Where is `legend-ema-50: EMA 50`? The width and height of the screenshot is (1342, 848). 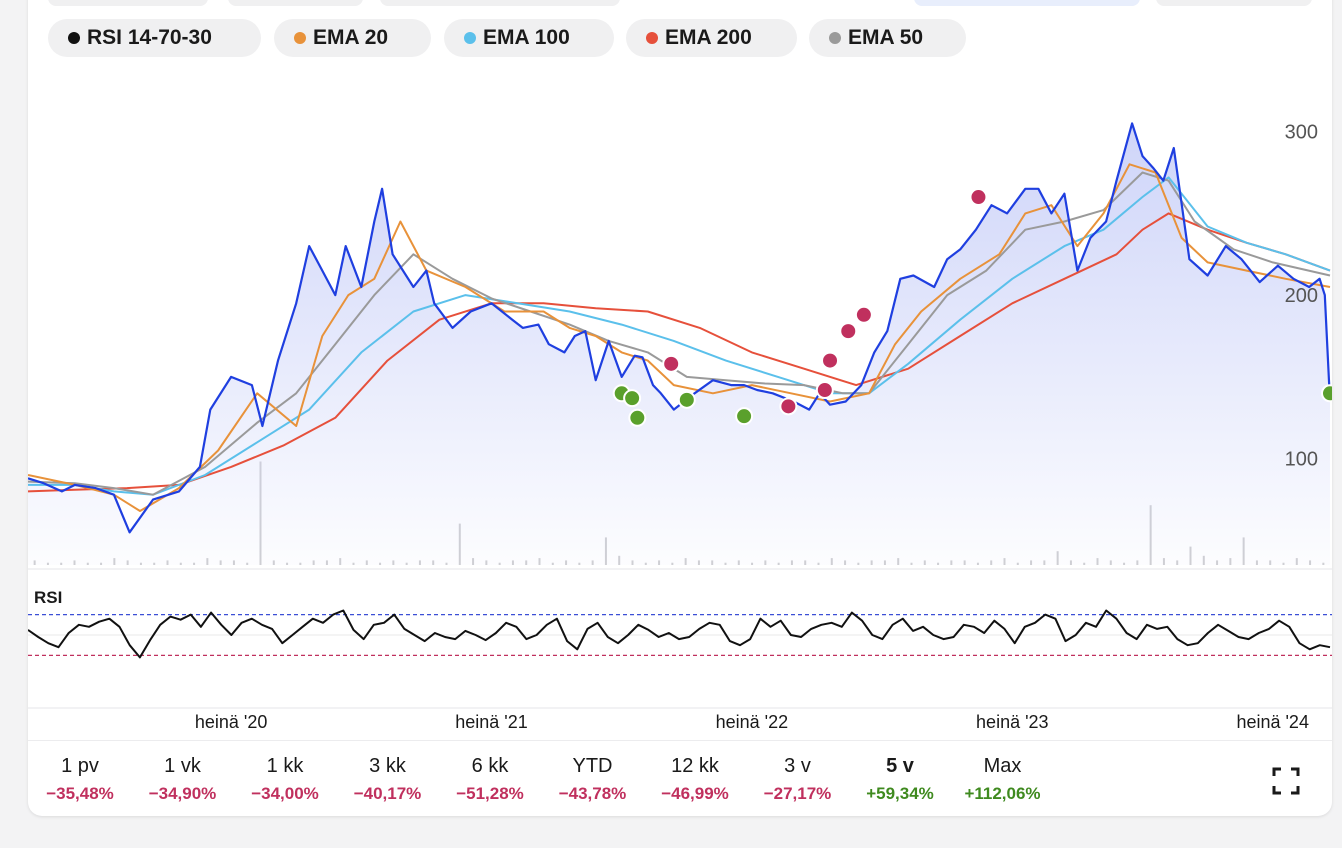
legend-ema-50: EMA 50 is located at coordinates (887, 38).